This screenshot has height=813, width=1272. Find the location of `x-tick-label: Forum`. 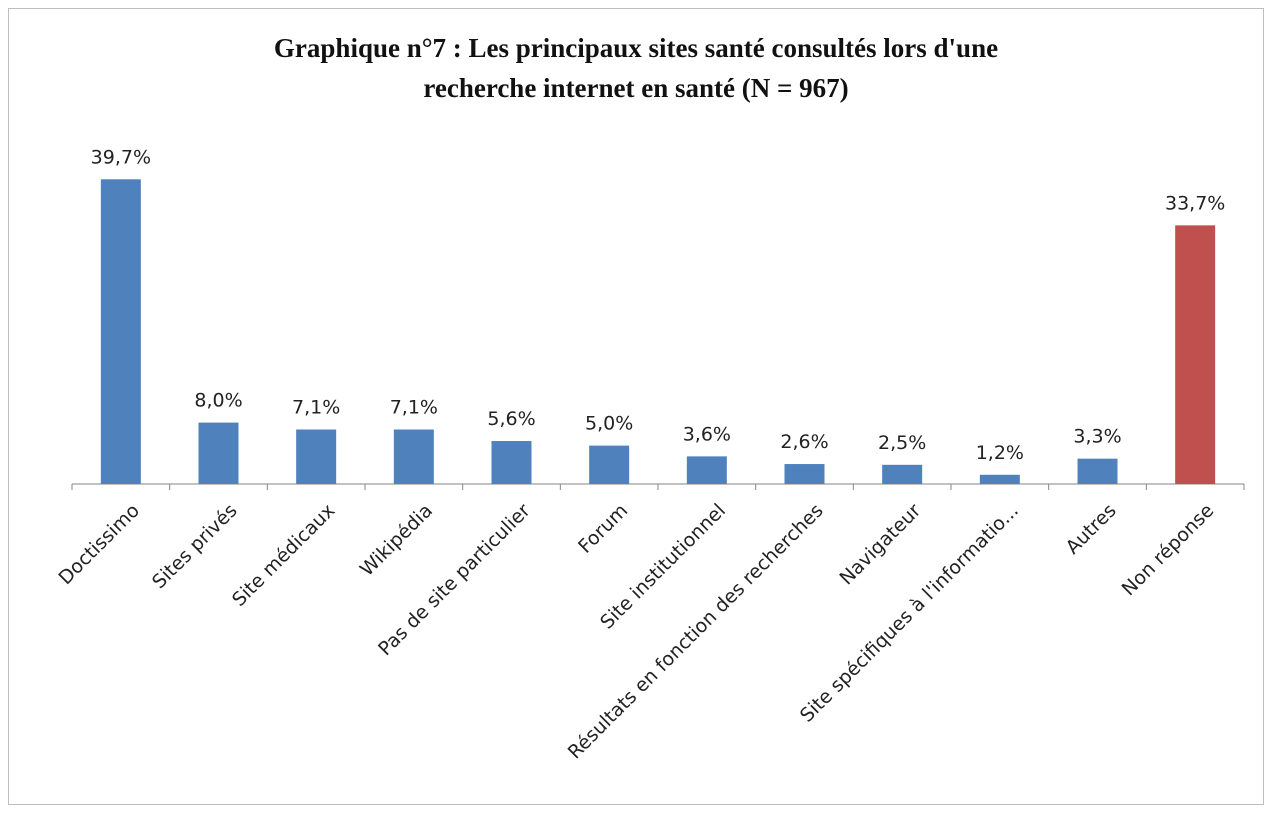

x-tick-label: Forum is located at coordinates (603, 529).